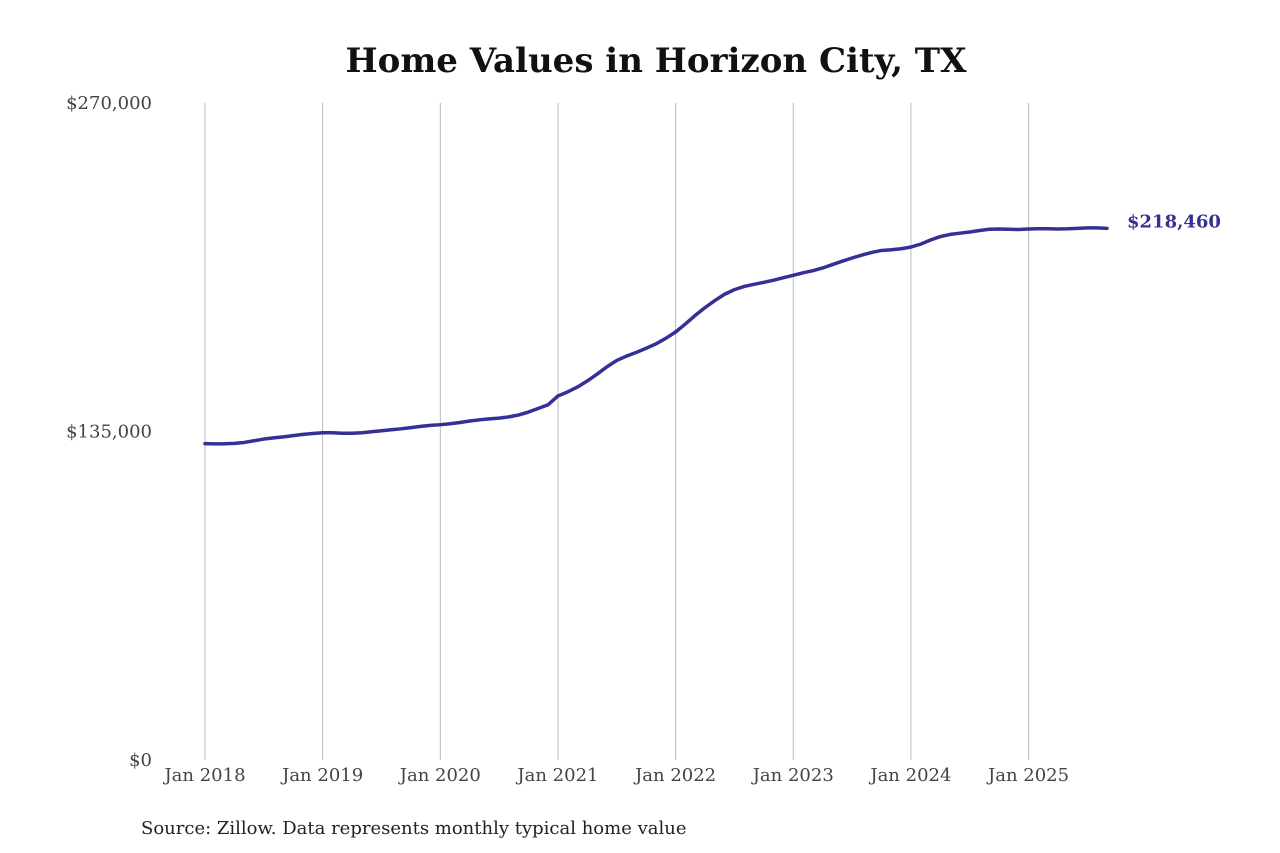 This screenshot has width=1280, height=853. I want to click on x-tick-label: Jan 2019, so click(321, 775).